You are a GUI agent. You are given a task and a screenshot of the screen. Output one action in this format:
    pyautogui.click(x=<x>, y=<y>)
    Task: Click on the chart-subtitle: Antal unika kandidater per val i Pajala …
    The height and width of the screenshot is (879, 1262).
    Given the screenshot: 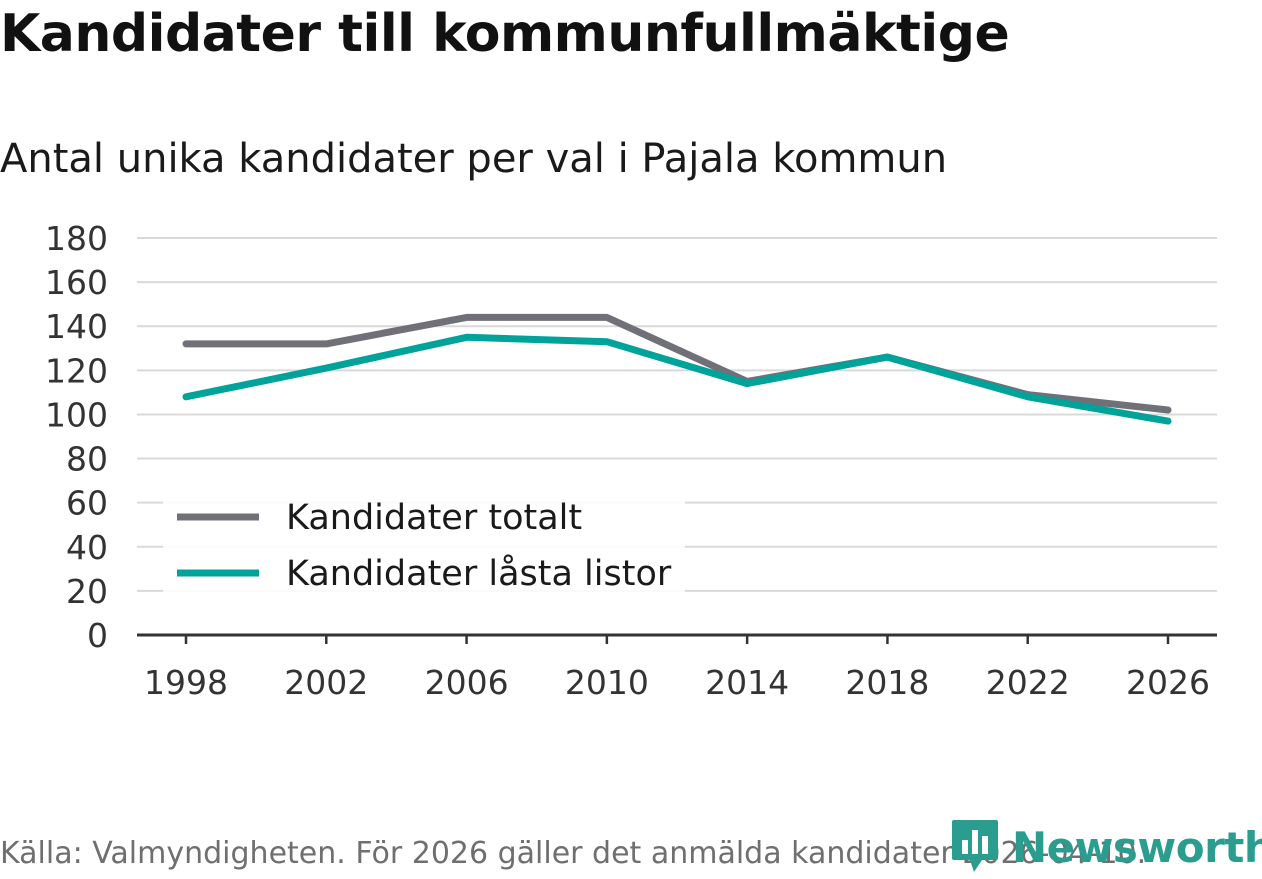 What is the action you would take?
    pyautogui.click(x=474, y=159)
    